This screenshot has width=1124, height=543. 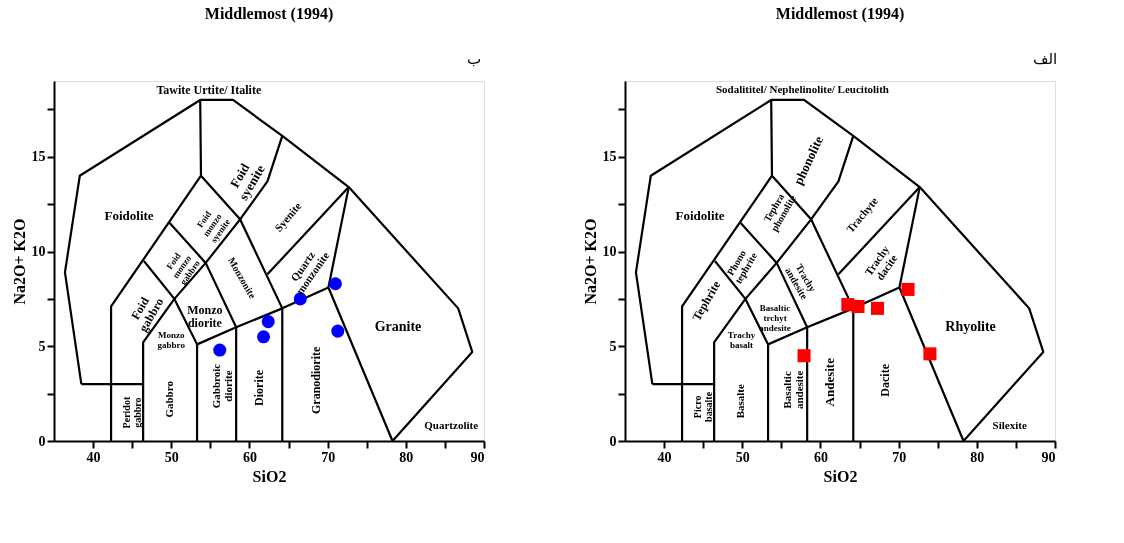 What do you see at coordinates (171, 339) in the screenshot?
I see `annotation: Monzo gabbro` at bounding box center [171, 339].